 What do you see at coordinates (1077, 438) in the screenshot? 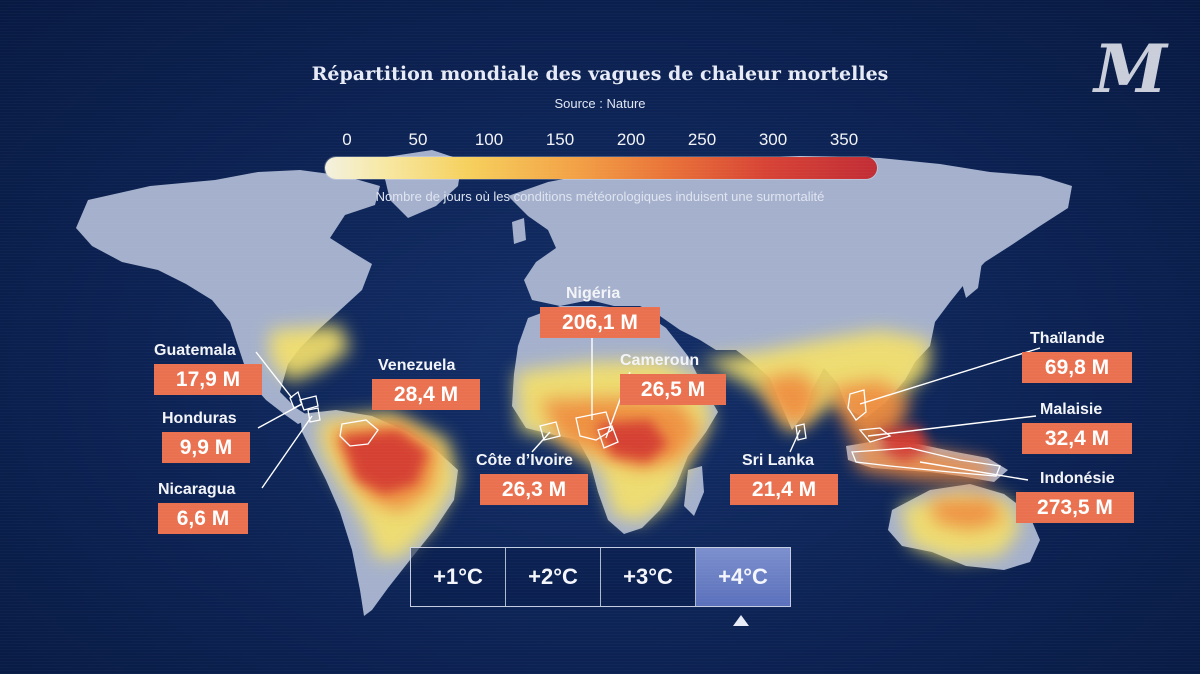
I see `country-value-malaysia: 32,4 M` at bounding box center [1077, 438].